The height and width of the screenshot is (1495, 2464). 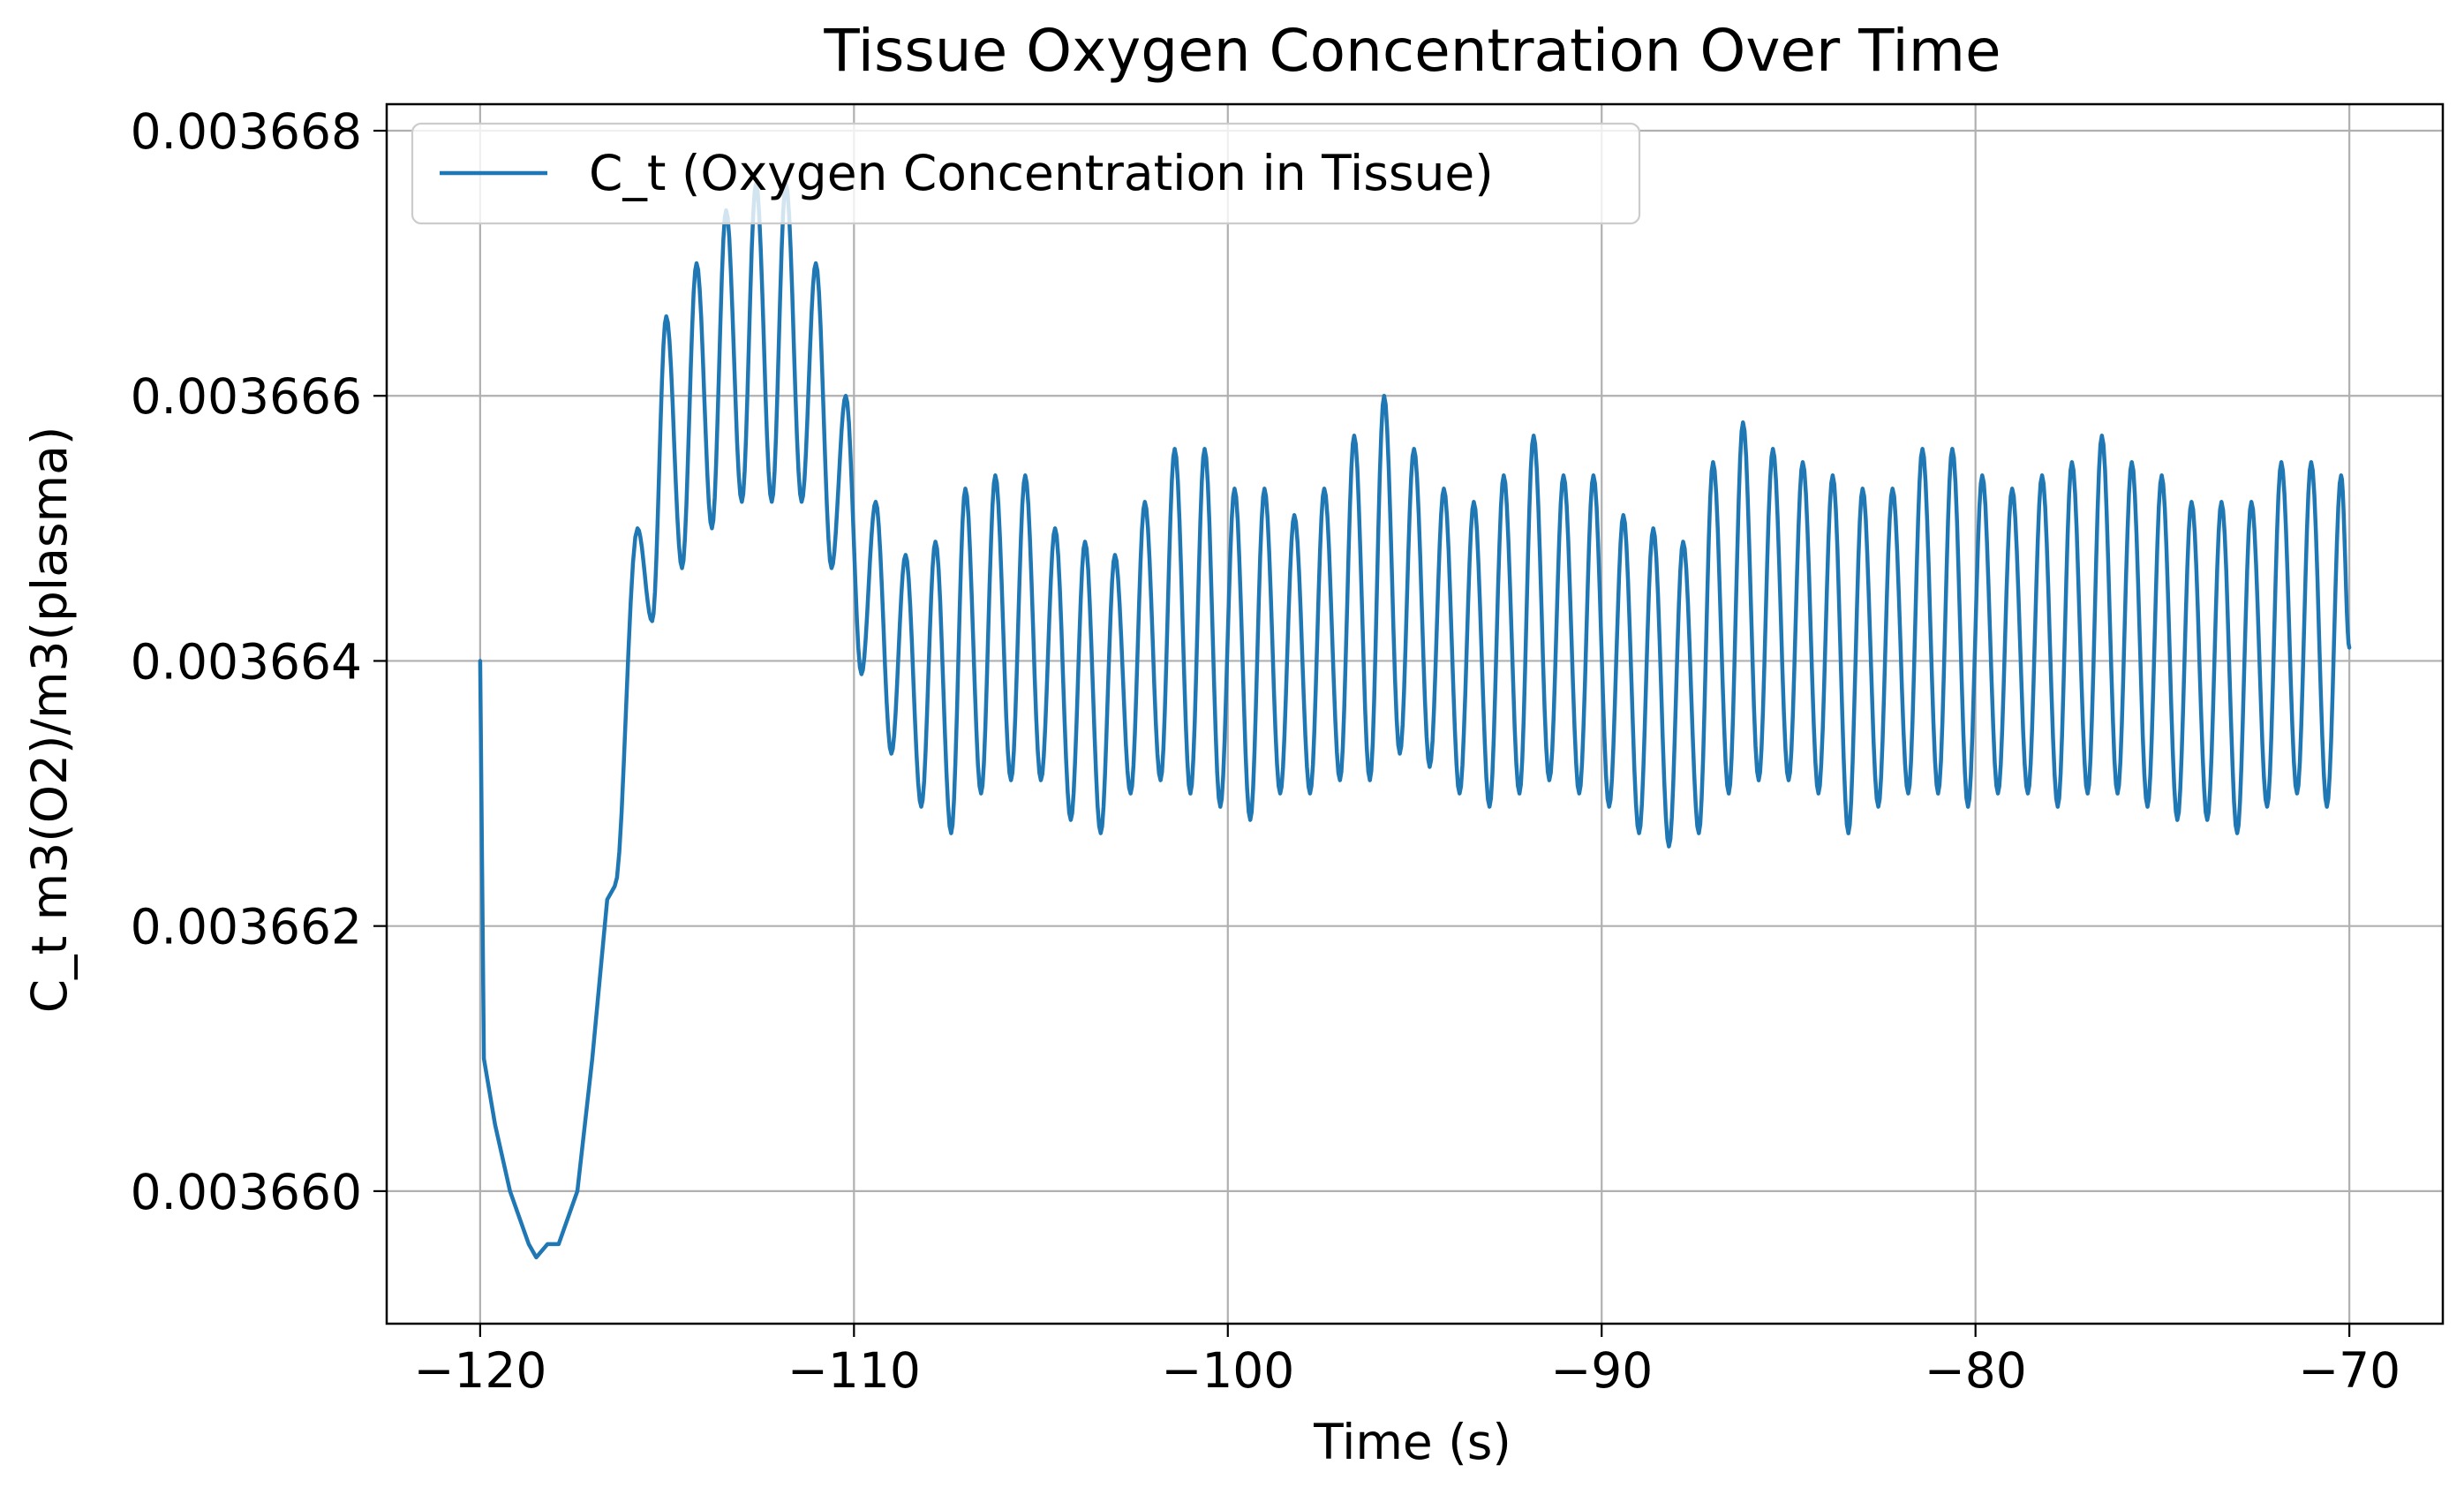 What do you see at coordinates (854, 1371) in the screenshot?
I see `x-tick-label: −110` at bounding box center [854, 1371].